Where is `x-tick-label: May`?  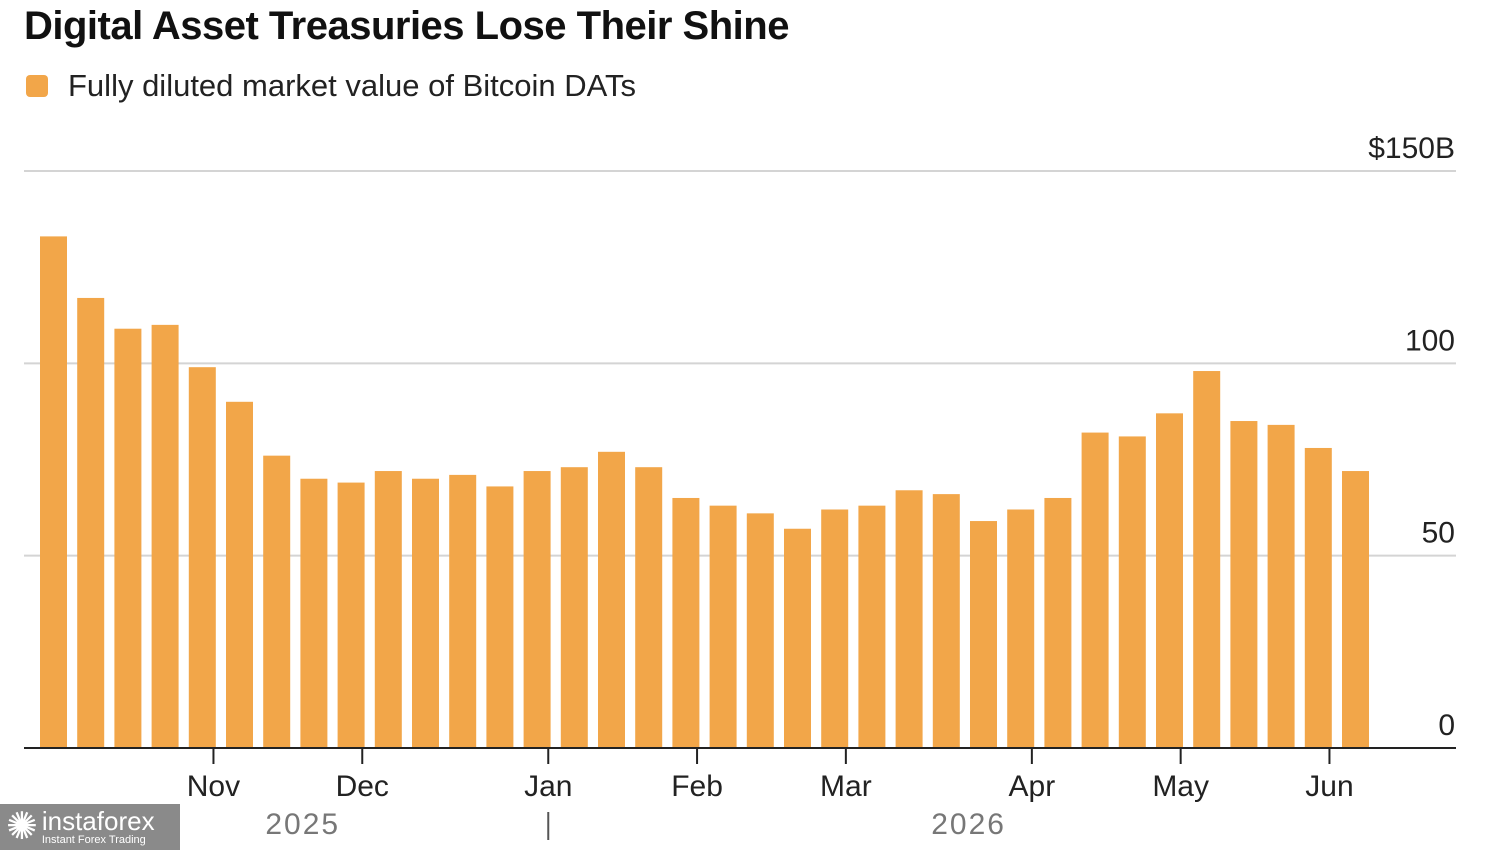 x-tick-label: May is located at coordinates (1180, 786).